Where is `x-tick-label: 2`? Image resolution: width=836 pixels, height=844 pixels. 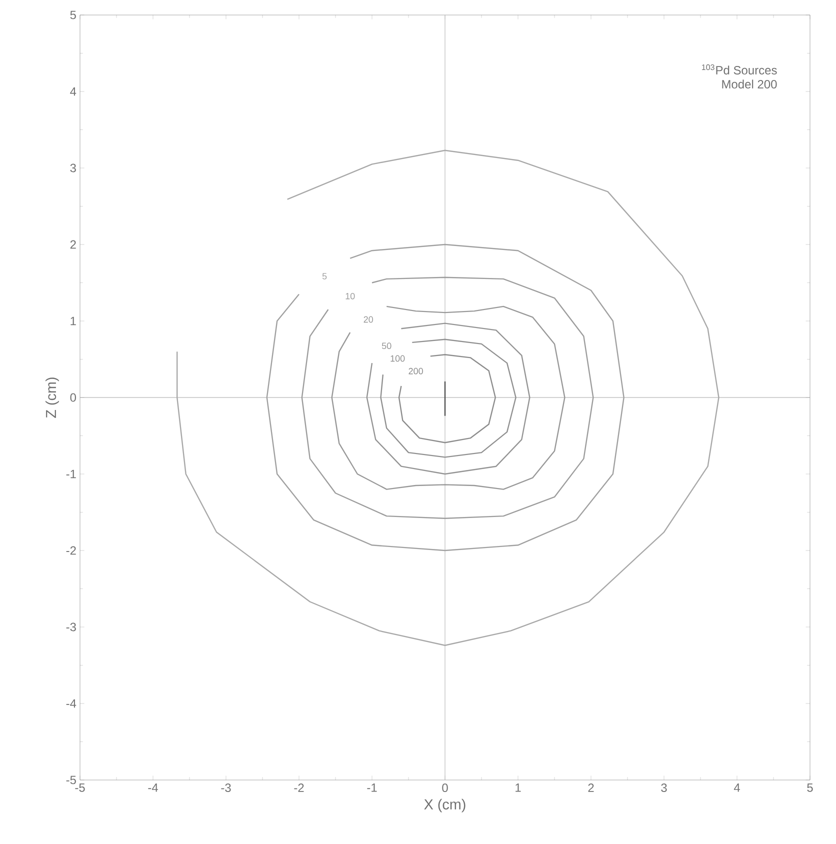 x-tick-label: 2 is located at coordinates (591, 788).